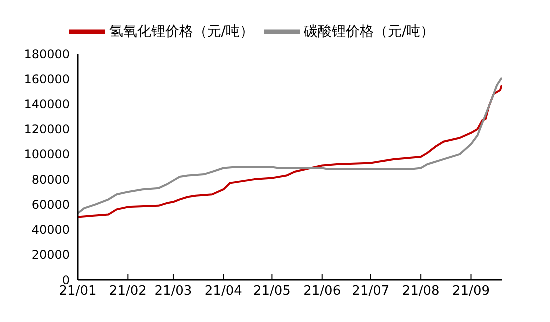 Image resolution: width=550 pixels, height=322 pixels. What do you see at coordinates (47, 54) in the screenshot?
I see `y-tick-label: 180000` at bounding box center [47, 54].